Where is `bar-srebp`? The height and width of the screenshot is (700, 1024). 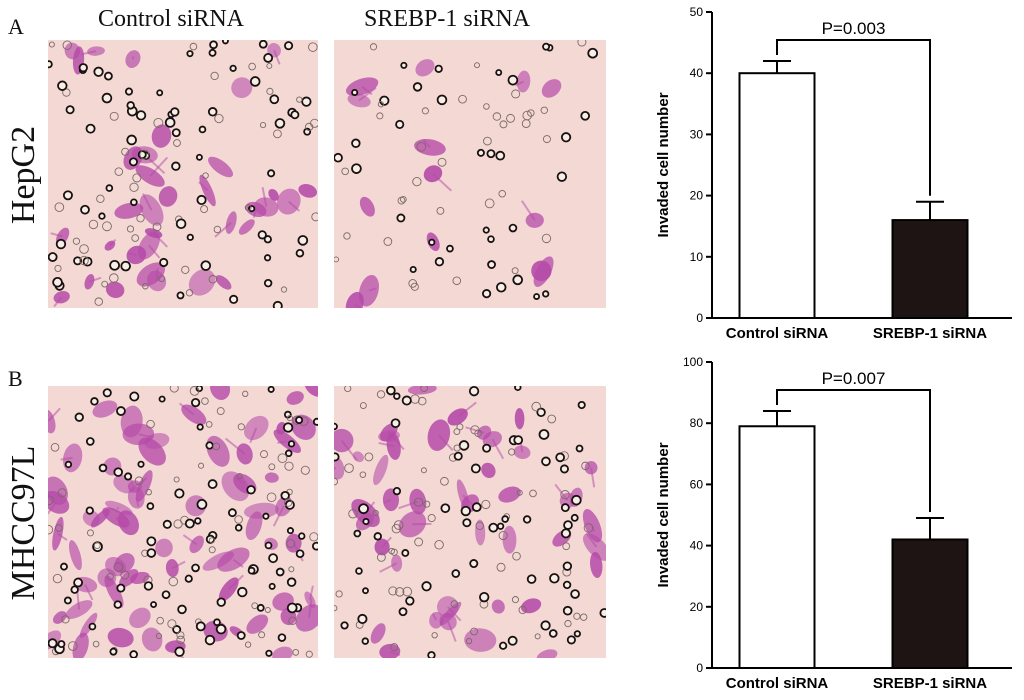
bar-srebp is located at coordinates (930, 269).